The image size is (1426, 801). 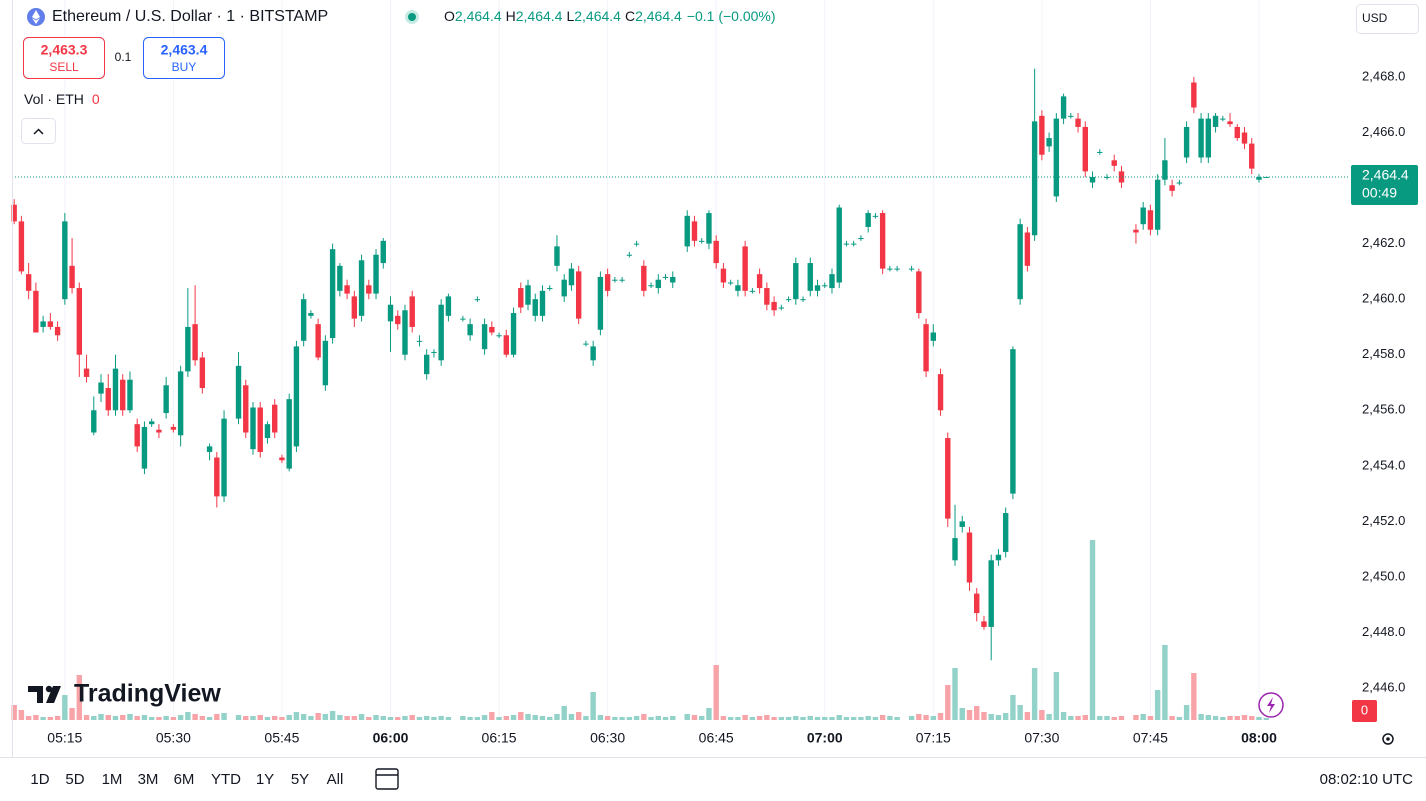 What do you see at coordinates (933, 738) in the screenshot?
I see `x-tick-label: 07:15` at bounding box center [933, 738].